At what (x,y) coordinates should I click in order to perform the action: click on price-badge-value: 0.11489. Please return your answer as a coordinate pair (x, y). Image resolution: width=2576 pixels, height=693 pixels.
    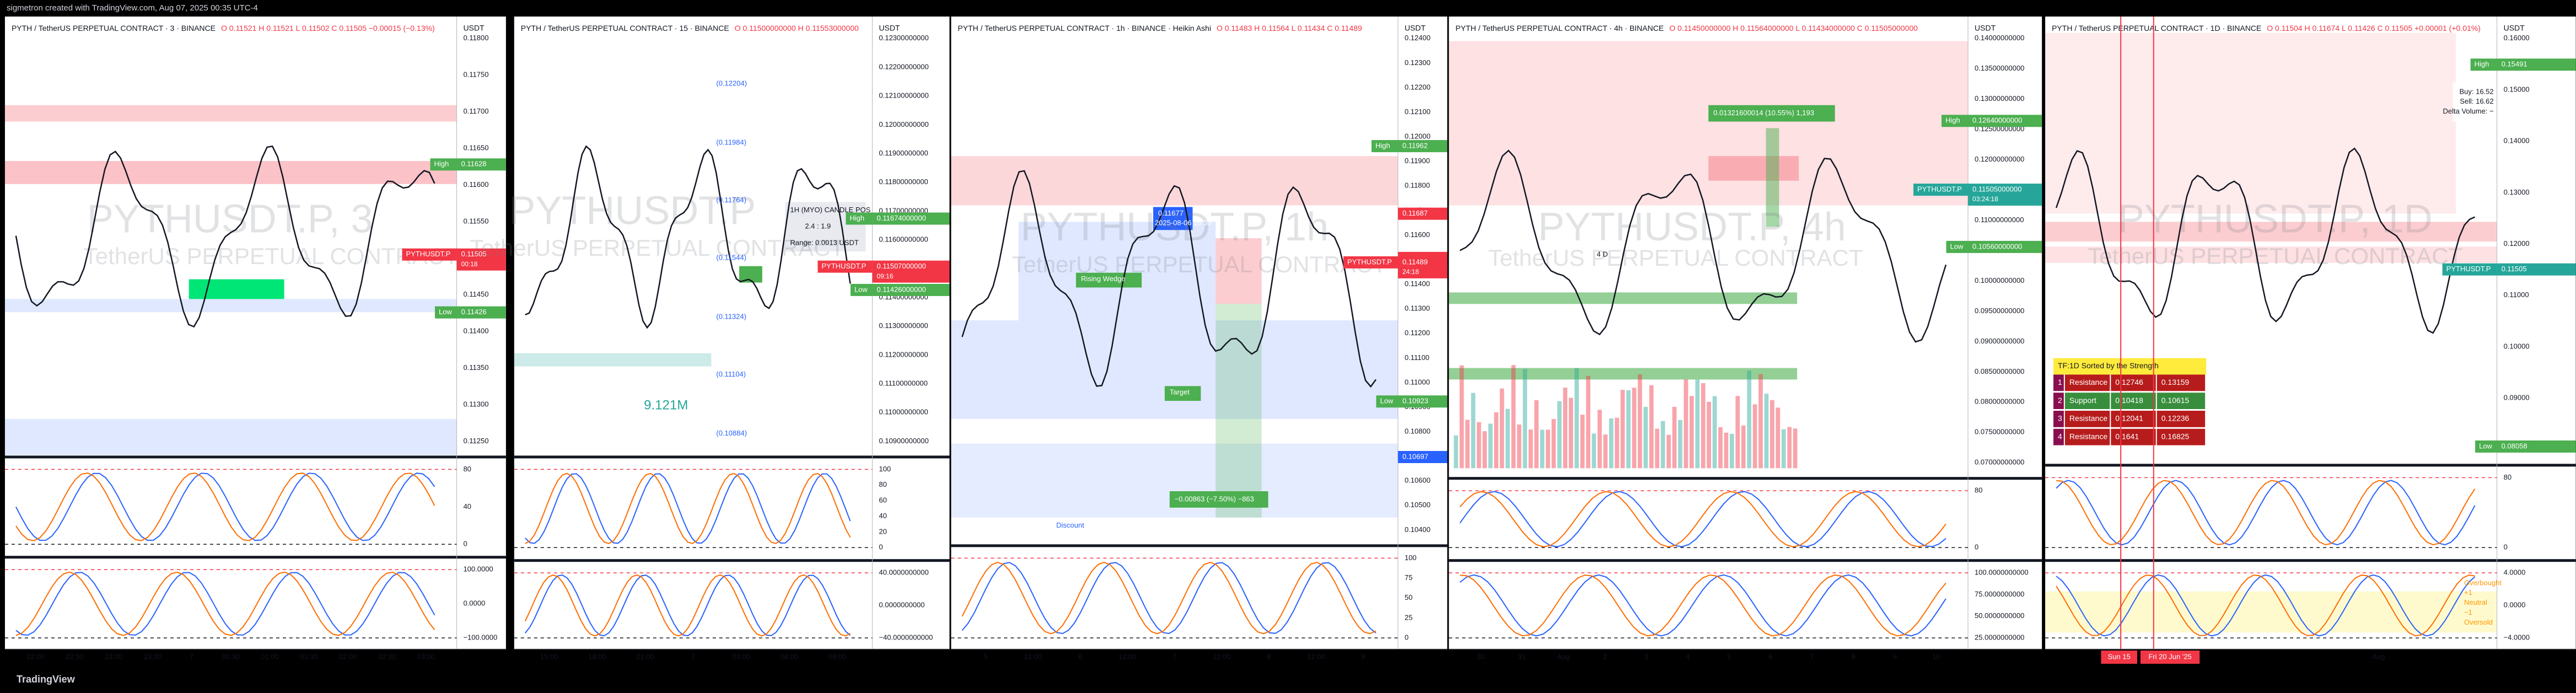
    Looking at the image, I should click on (1415, 261).